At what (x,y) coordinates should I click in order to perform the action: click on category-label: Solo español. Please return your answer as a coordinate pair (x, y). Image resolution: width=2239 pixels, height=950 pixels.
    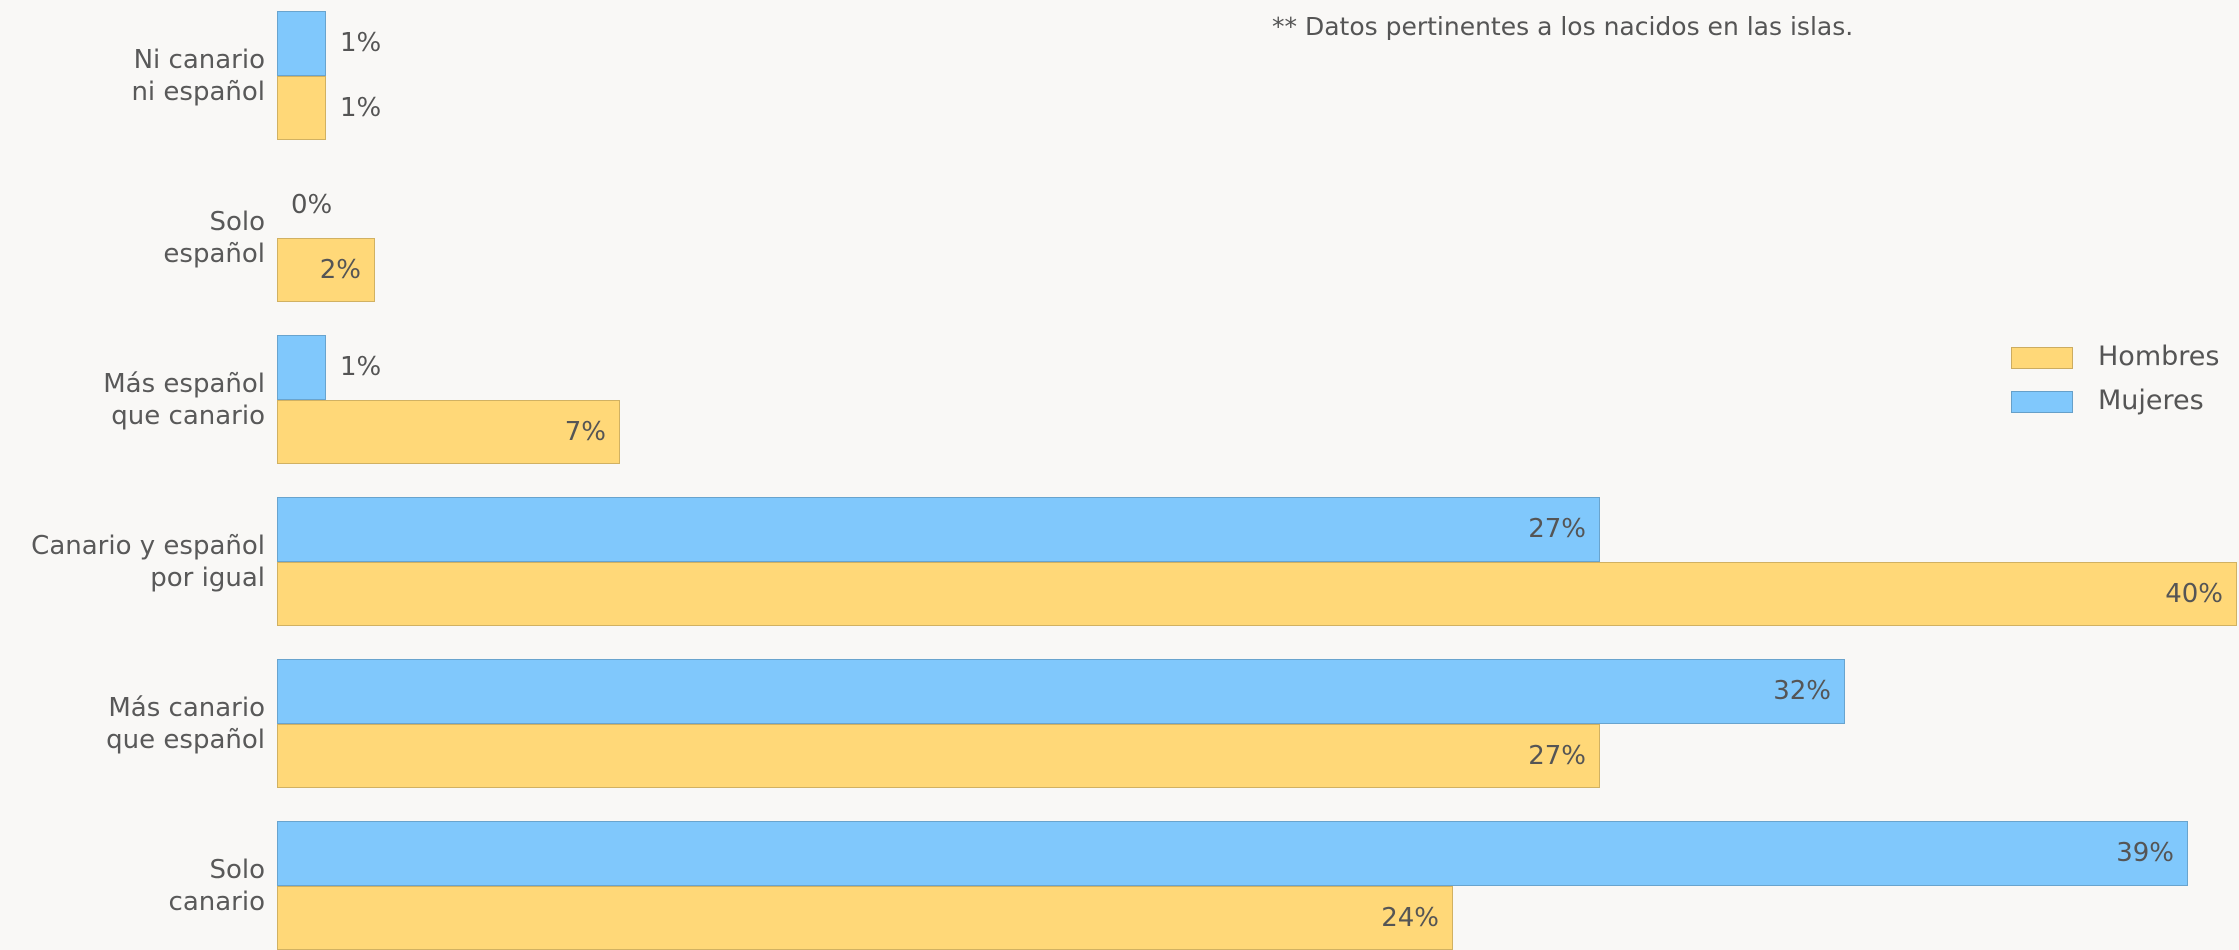
    Looking at the image, I should click on (214, 238).